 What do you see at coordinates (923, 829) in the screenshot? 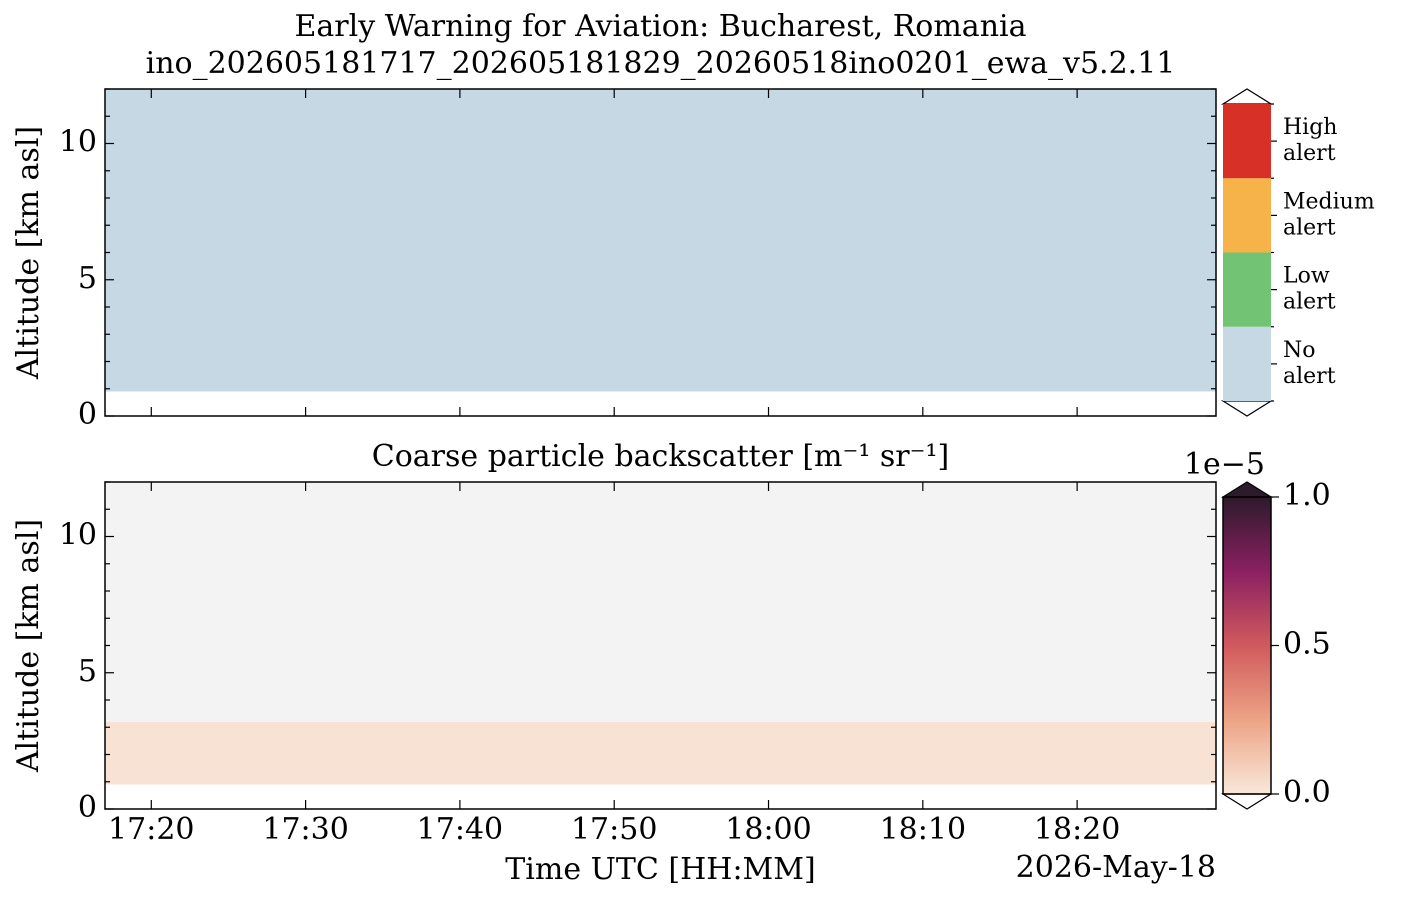
I see `x-tick-label: 18:10` at bounding box center [923, 829].